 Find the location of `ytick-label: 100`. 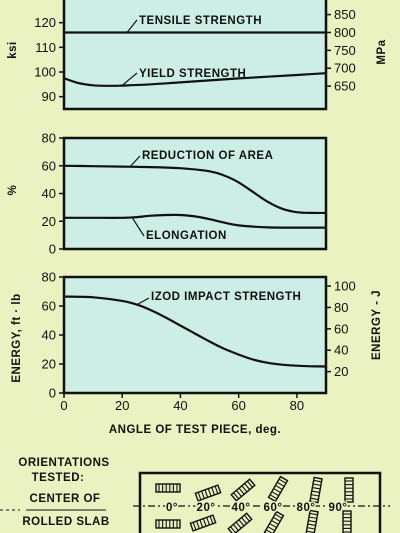

ytick-label: 100 is located at coordinates (45, 72).